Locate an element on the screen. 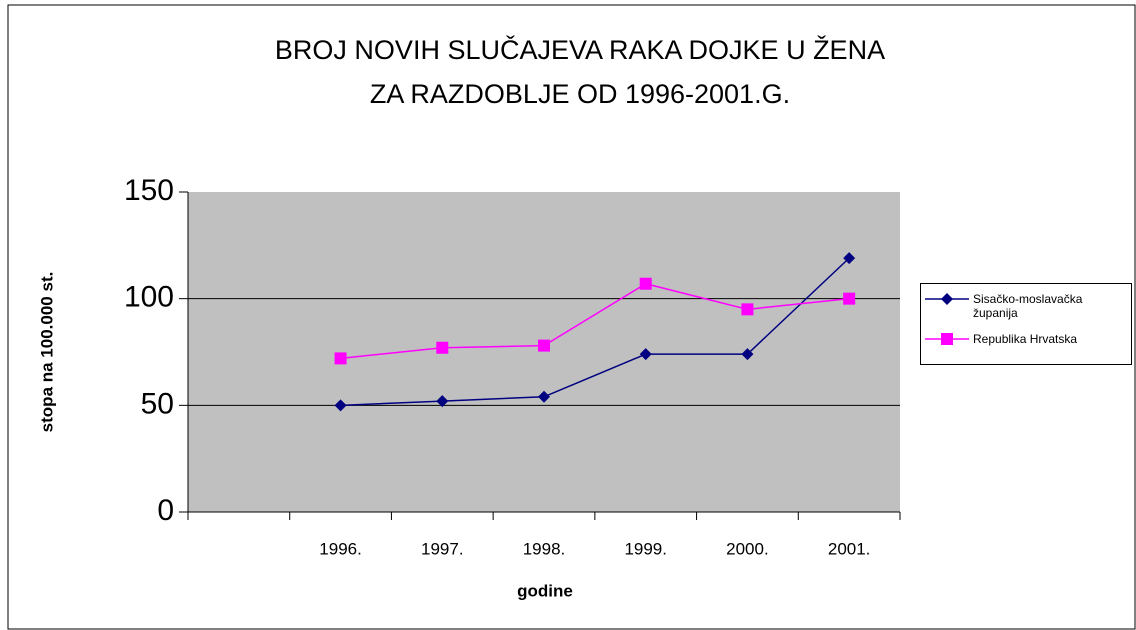 The width and height of the screenshot is (1136, 630). legend-label: Republika Hrvatska is located at coordinates (1025, 339).